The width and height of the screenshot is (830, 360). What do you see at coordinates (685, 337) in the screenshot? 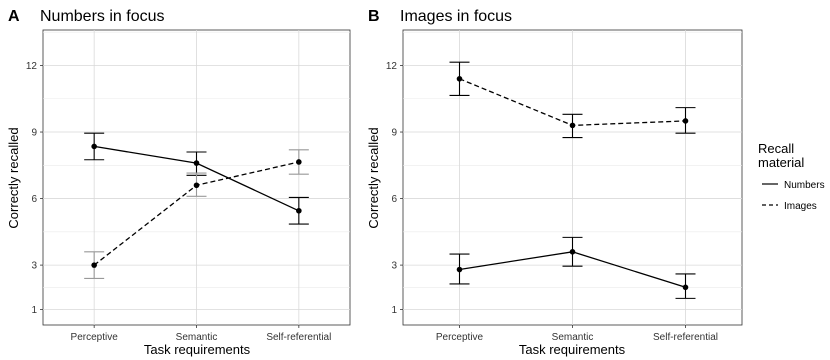
I see `panel-b-x-tick-label: Self-referential` at bounding box center [685, 337].